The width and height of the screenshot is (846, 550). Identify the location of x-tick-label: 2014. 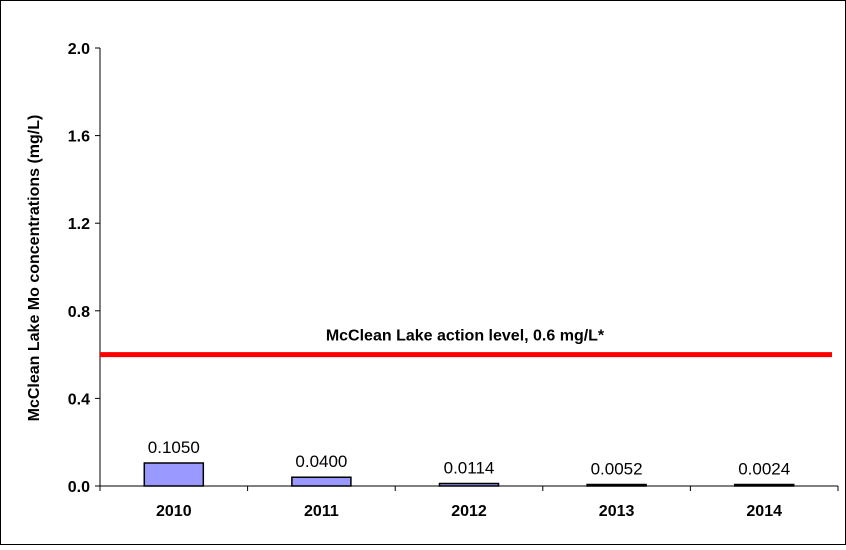
(764, 511).